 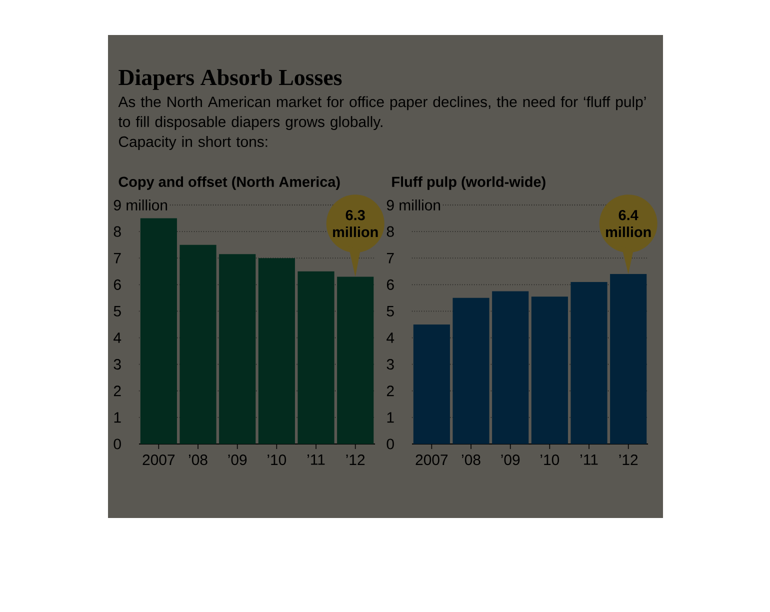 What do you see at coordinates (382, 113) in the screenshot?
I see `text: As the North American market for office paper declines, the need for ‘fluff pulp’ to fill disposable diapers grows globally.` at bounding box center [382, 113].